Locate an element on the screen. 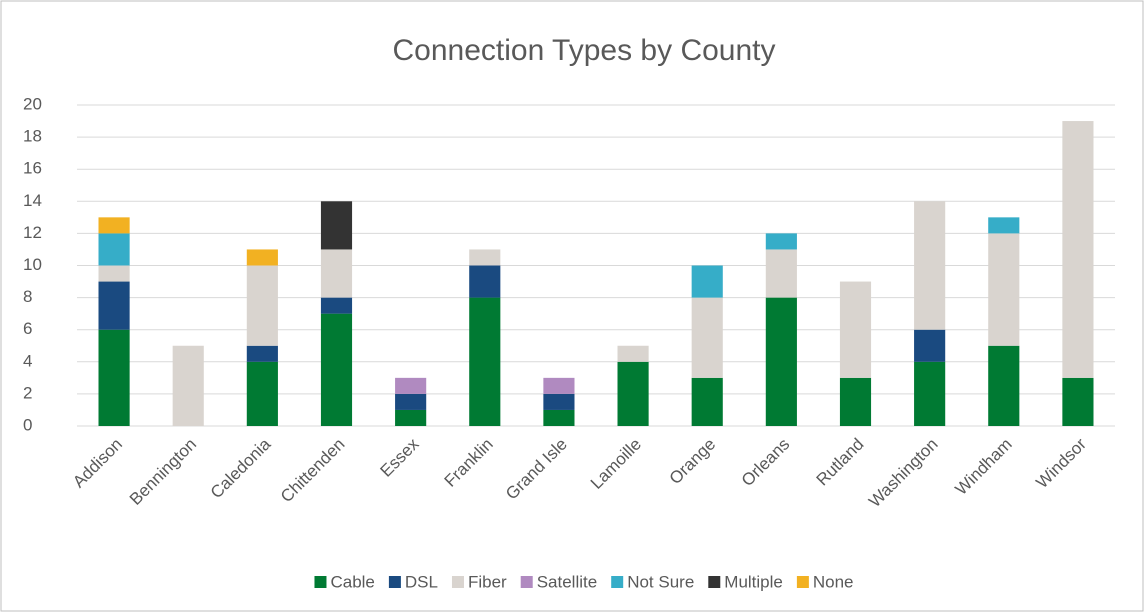 This screenshot has width=1145, height=613. legend-label: DSL is located at coordinates (421, 581).